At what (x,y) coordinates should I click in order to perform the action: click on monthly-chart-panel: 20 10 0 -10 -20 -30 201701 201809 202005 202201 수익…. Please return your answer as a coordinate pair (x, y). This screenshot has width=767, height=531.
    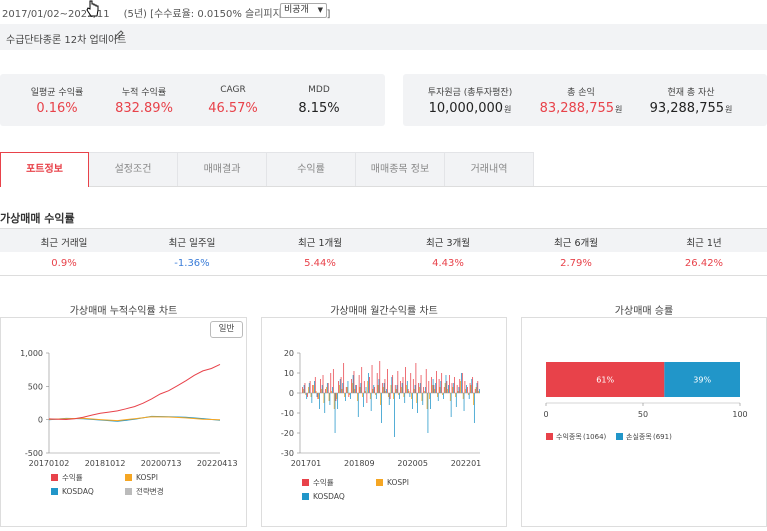
    Looking at the image, I should click on (384, 422).